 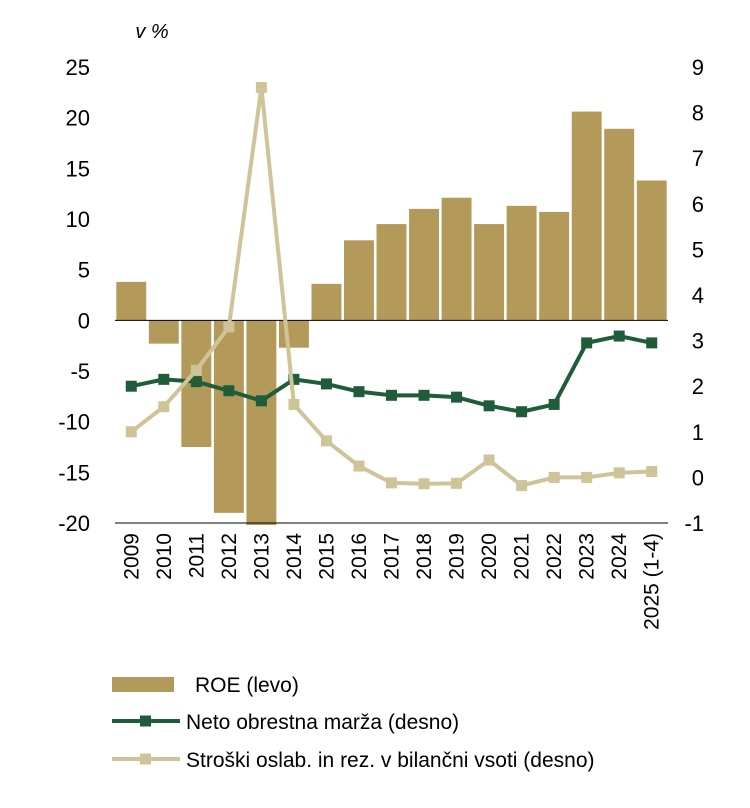 I want to click on right-tick-label: 5, so click(x=698, y=249).